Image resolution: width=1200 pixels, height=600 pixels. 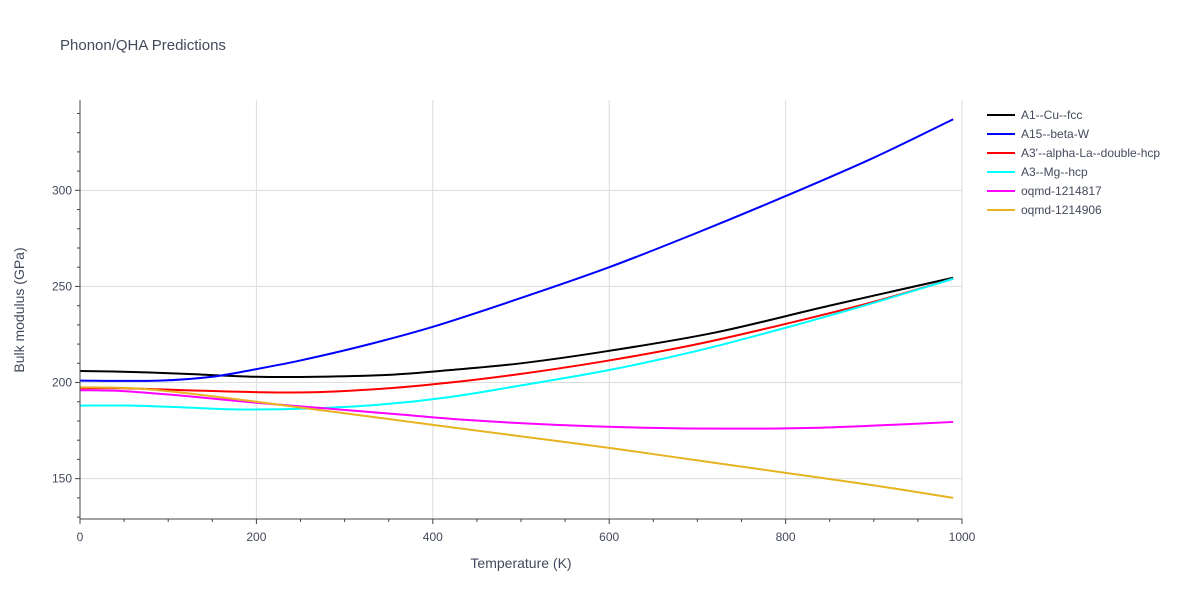 What do you see at coordinates (143, 45) in the screenshot?
I see `chart-title: Phonon/QHA Predictions` at bounding box center [143, 45].